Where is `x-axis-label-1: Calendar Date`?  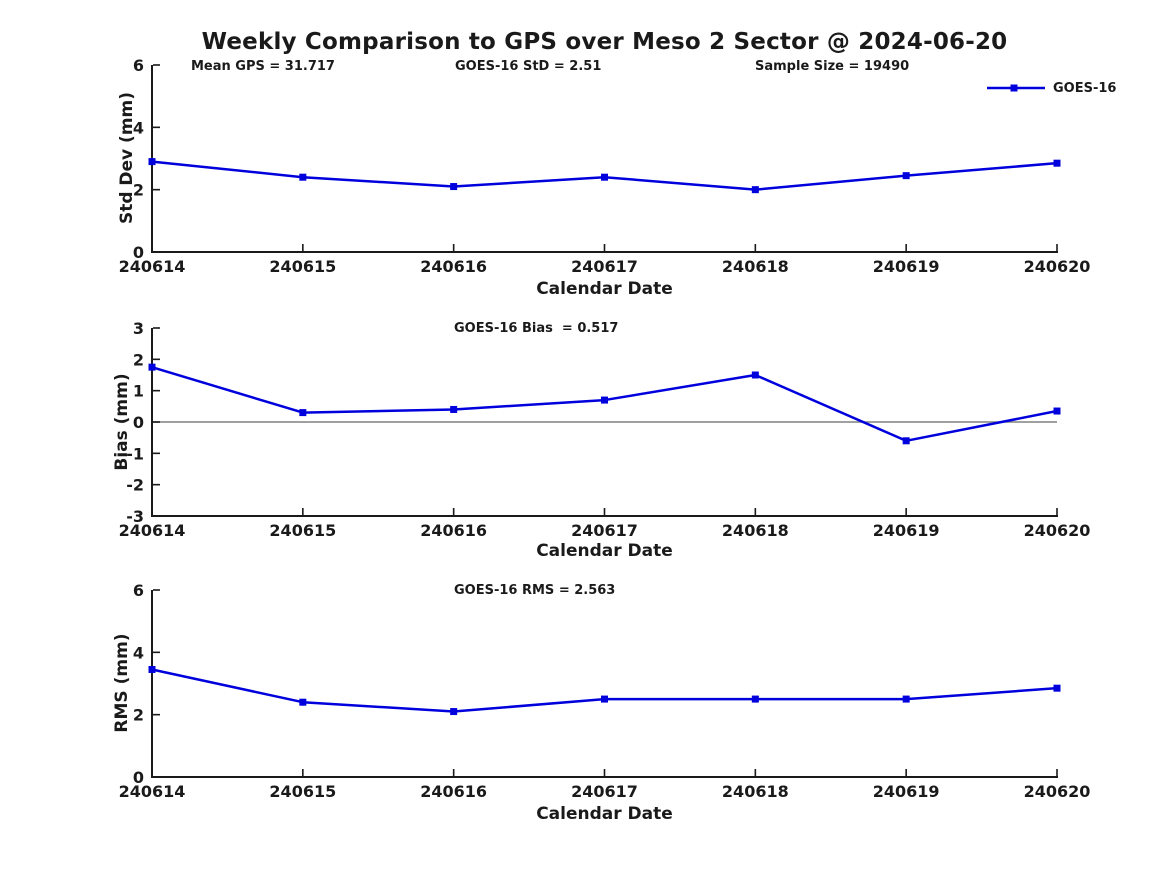
x-axis-label-1: Calendar Date is located at coordinates (604, 289).